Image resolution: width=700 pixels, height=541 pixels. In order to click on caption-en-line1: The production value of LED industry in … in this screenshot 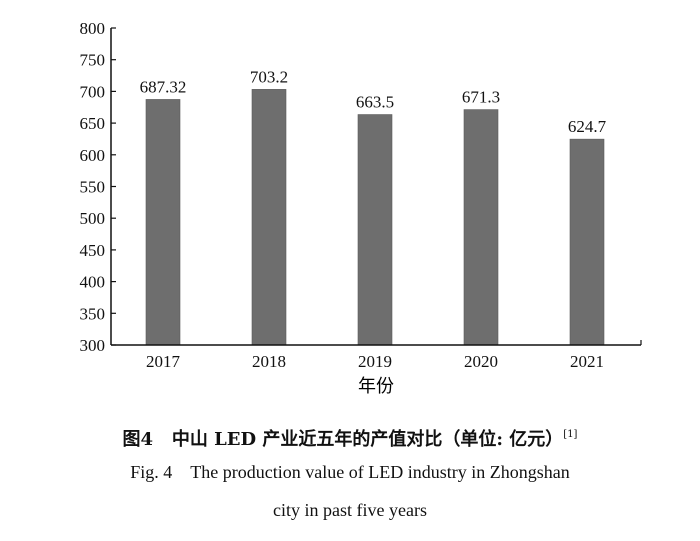, I will do `click(380, 472)`.